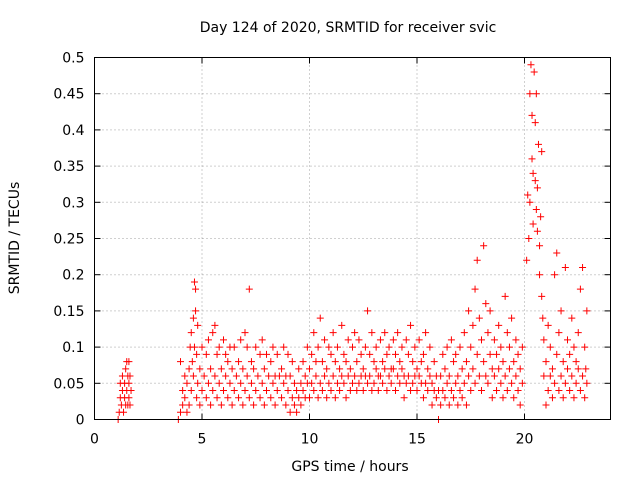 The height and width of the screenshot is (480, 640). What do you see at coordinates (73, 131) in the screenshot?
I see `y-tick-label: 0.4` at bounding box center [73, 131].